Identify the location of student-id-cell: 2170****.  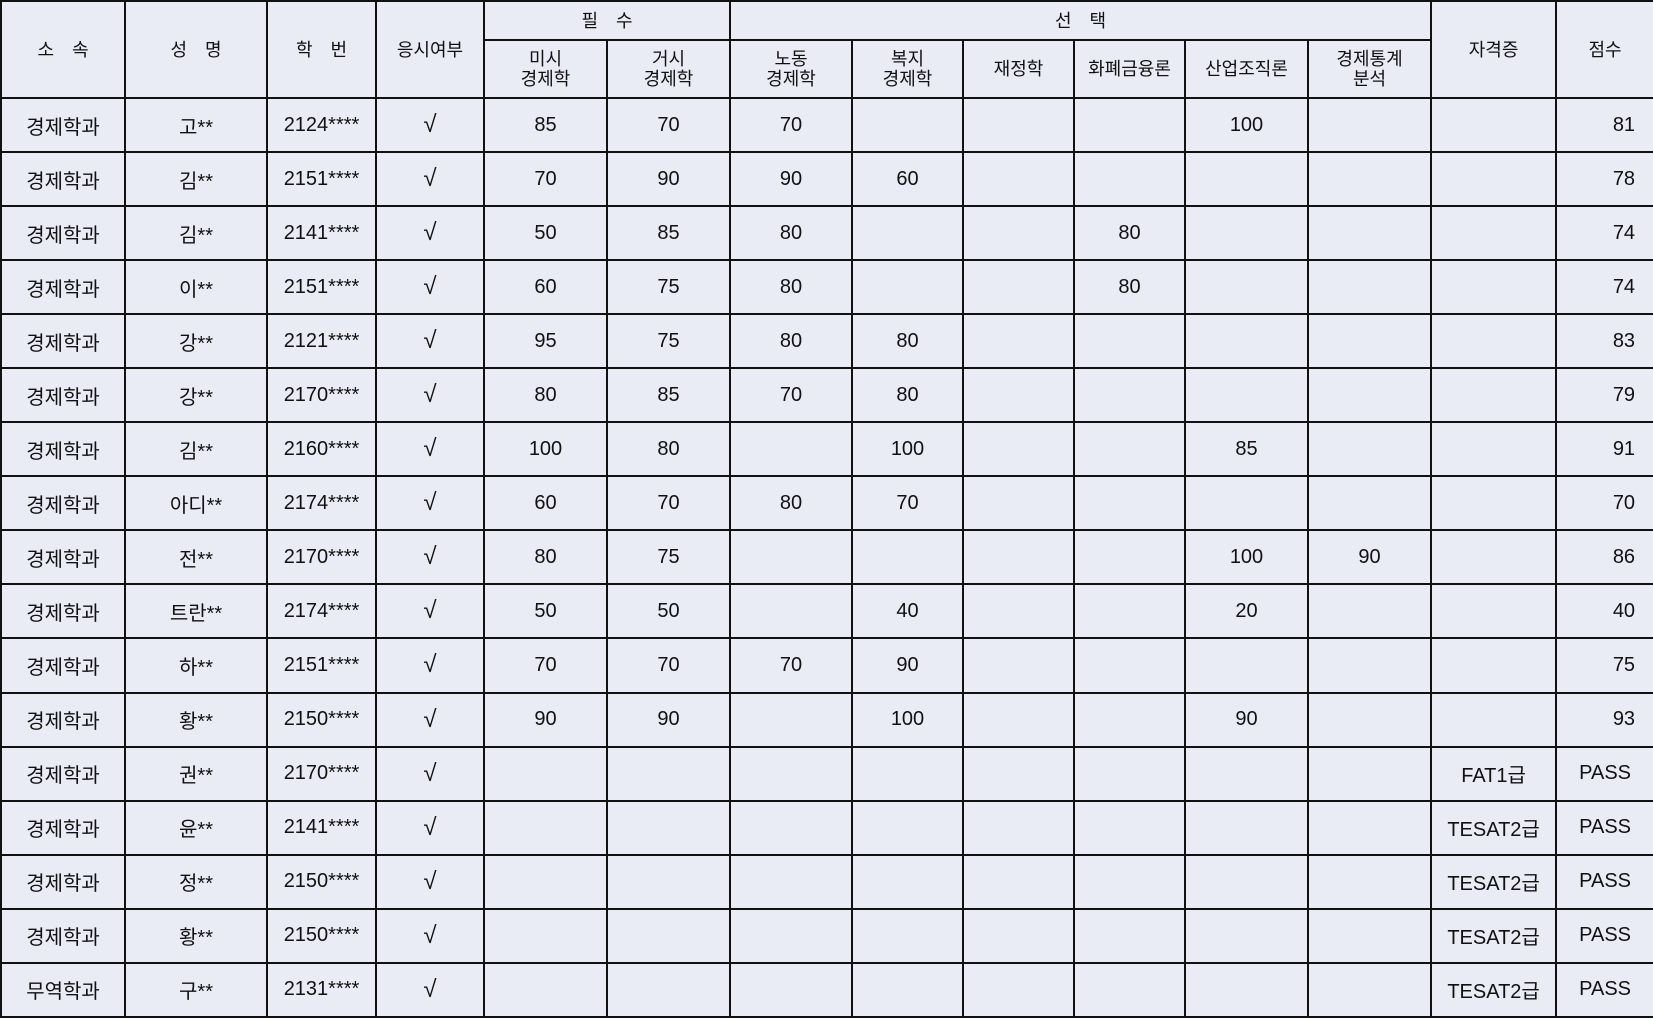
(321, 773).